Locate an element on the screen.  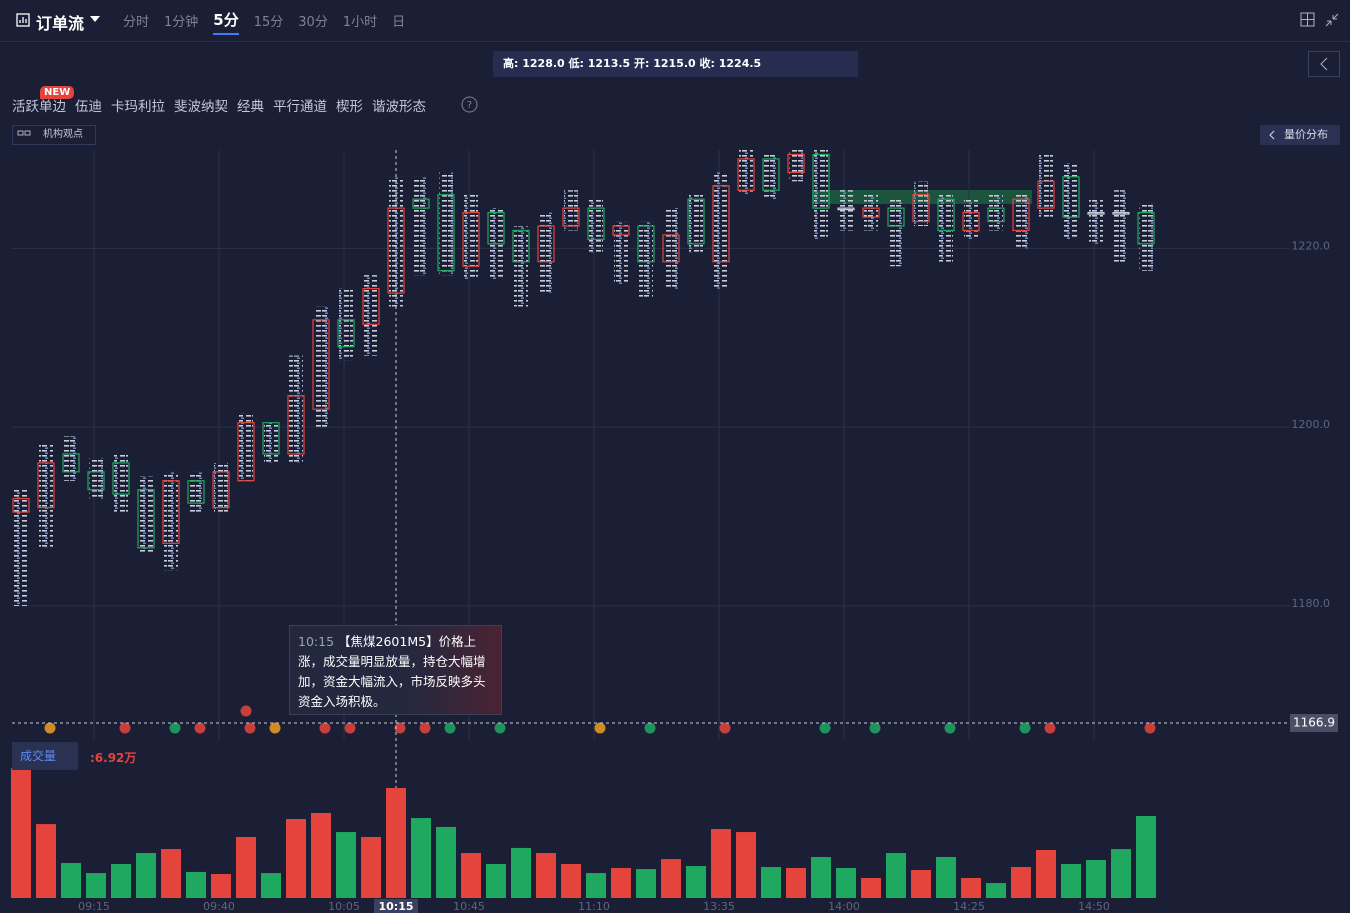
tab: 5分 is located at coordinates (226, 22).